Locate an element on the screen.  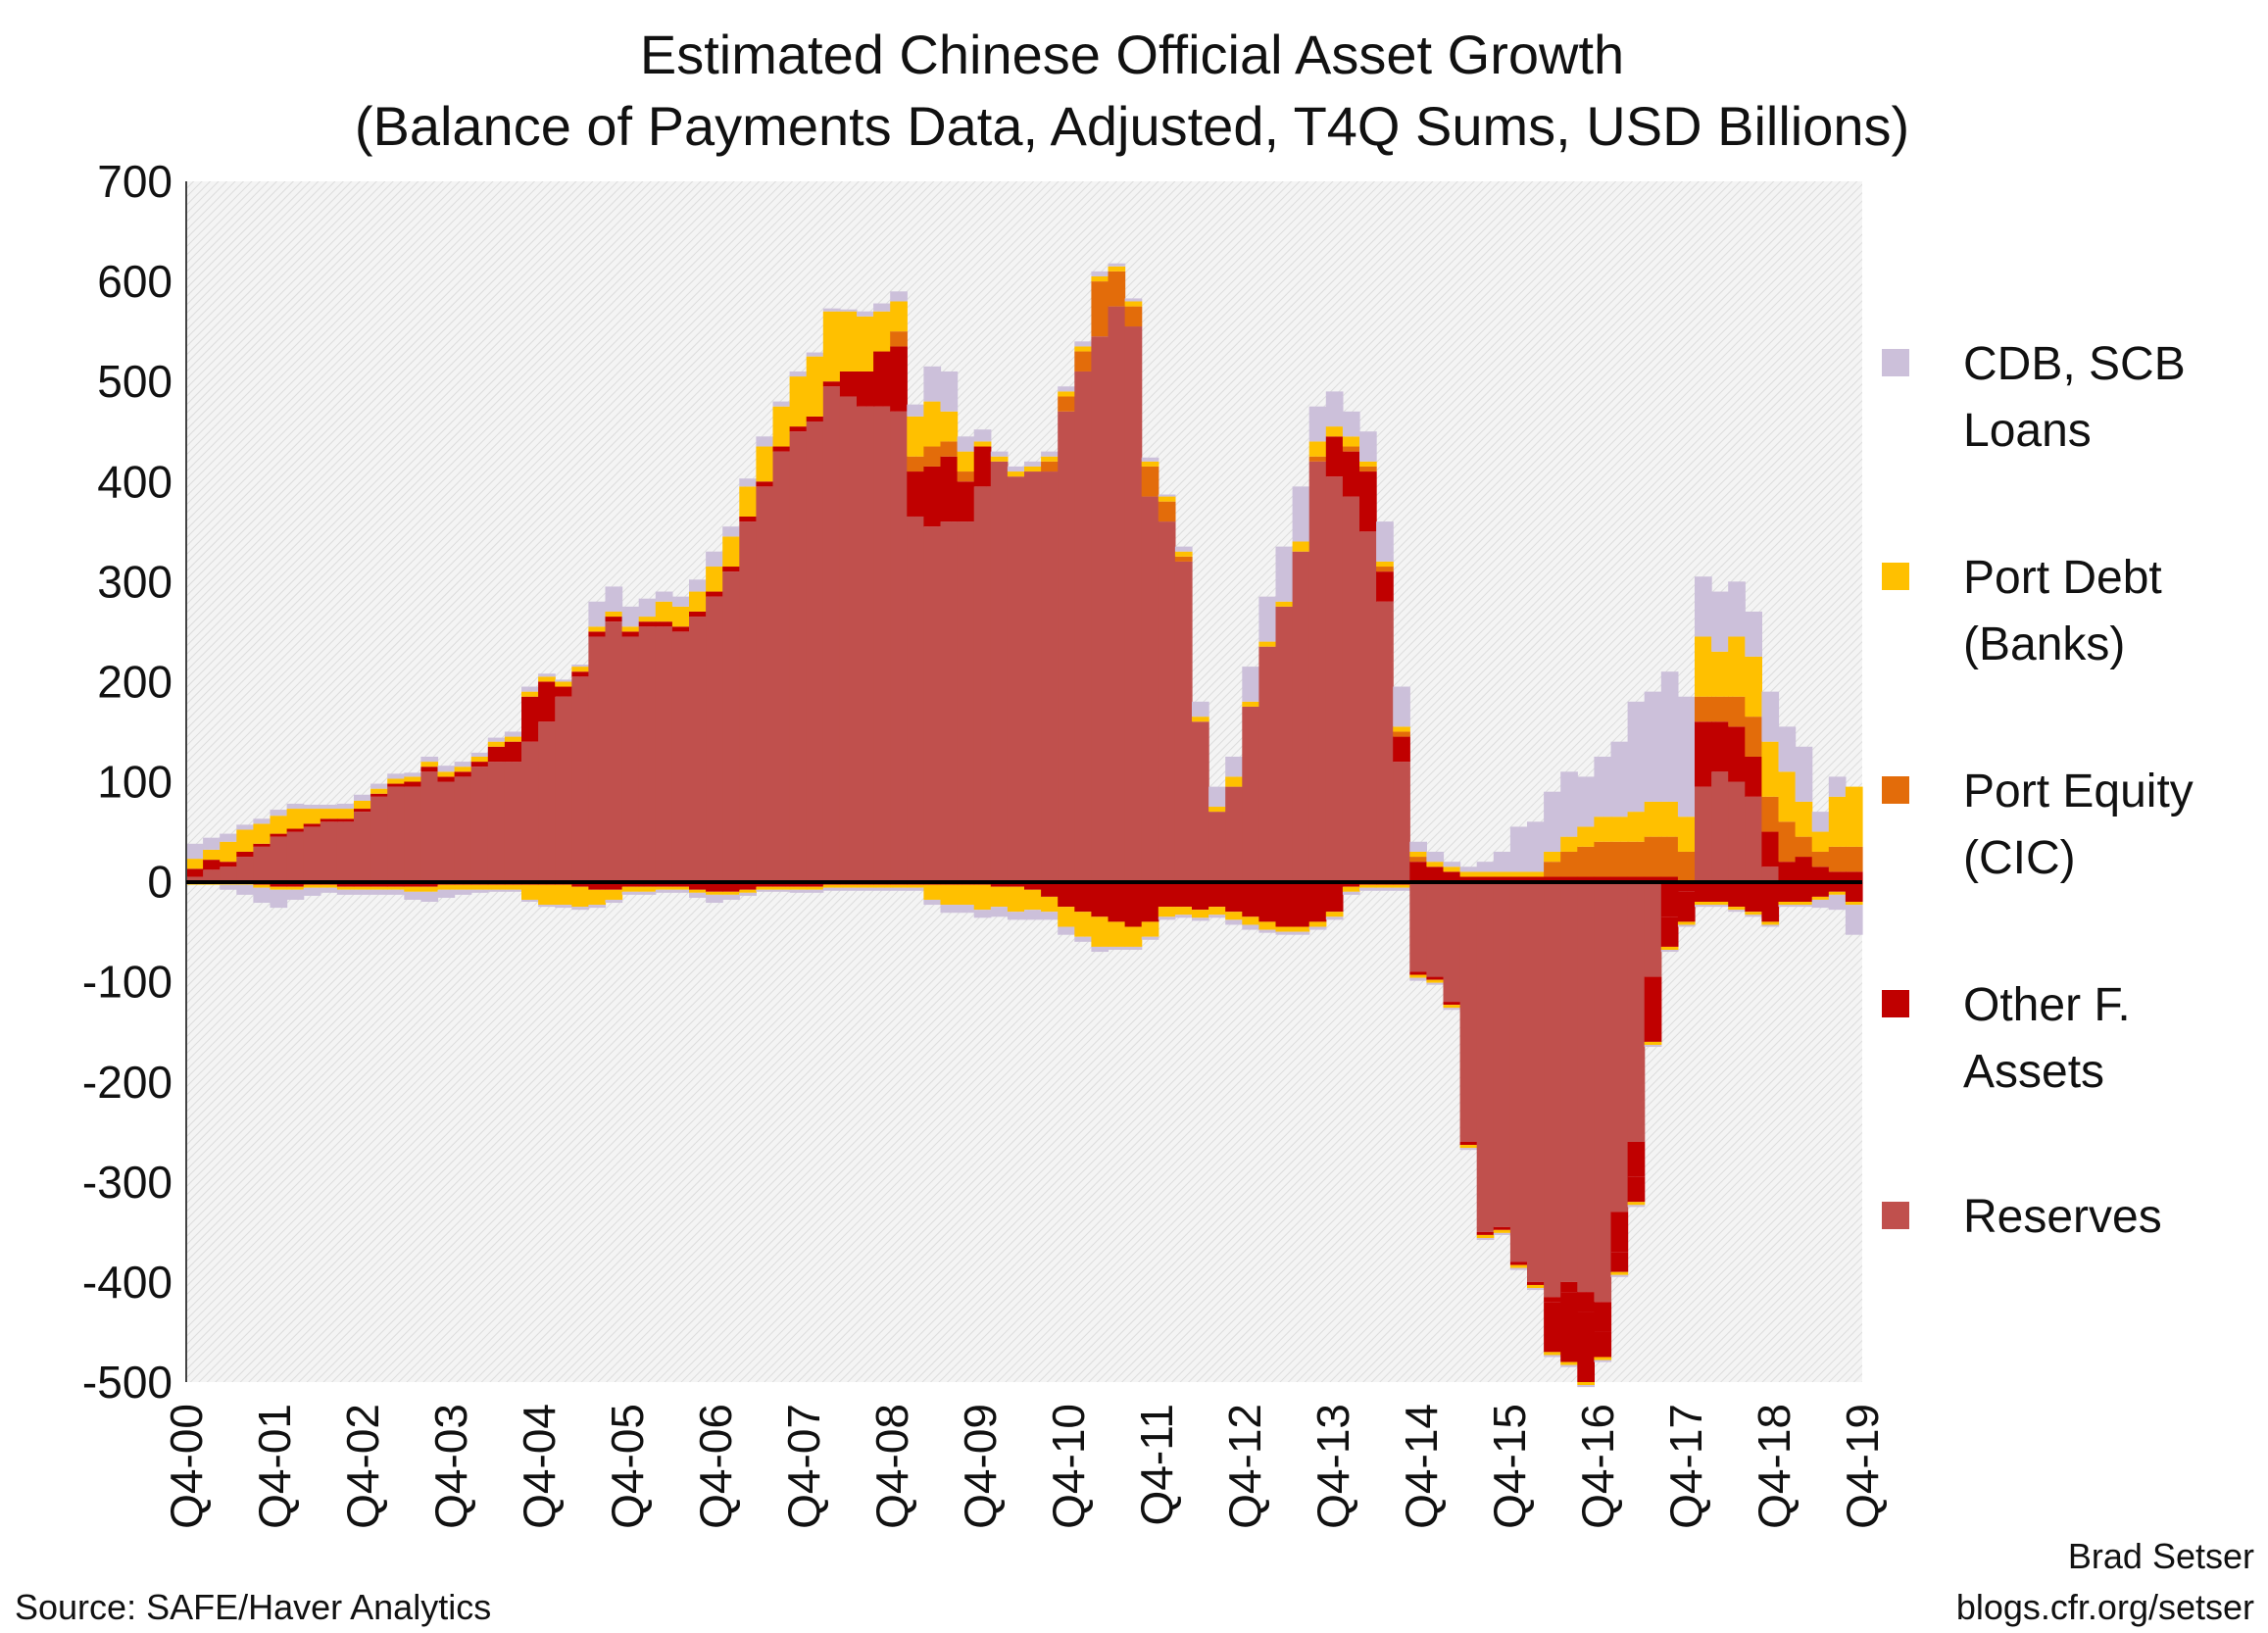
legend-label-cdb: CDB, SCB is located at coordinates (2074, 364).